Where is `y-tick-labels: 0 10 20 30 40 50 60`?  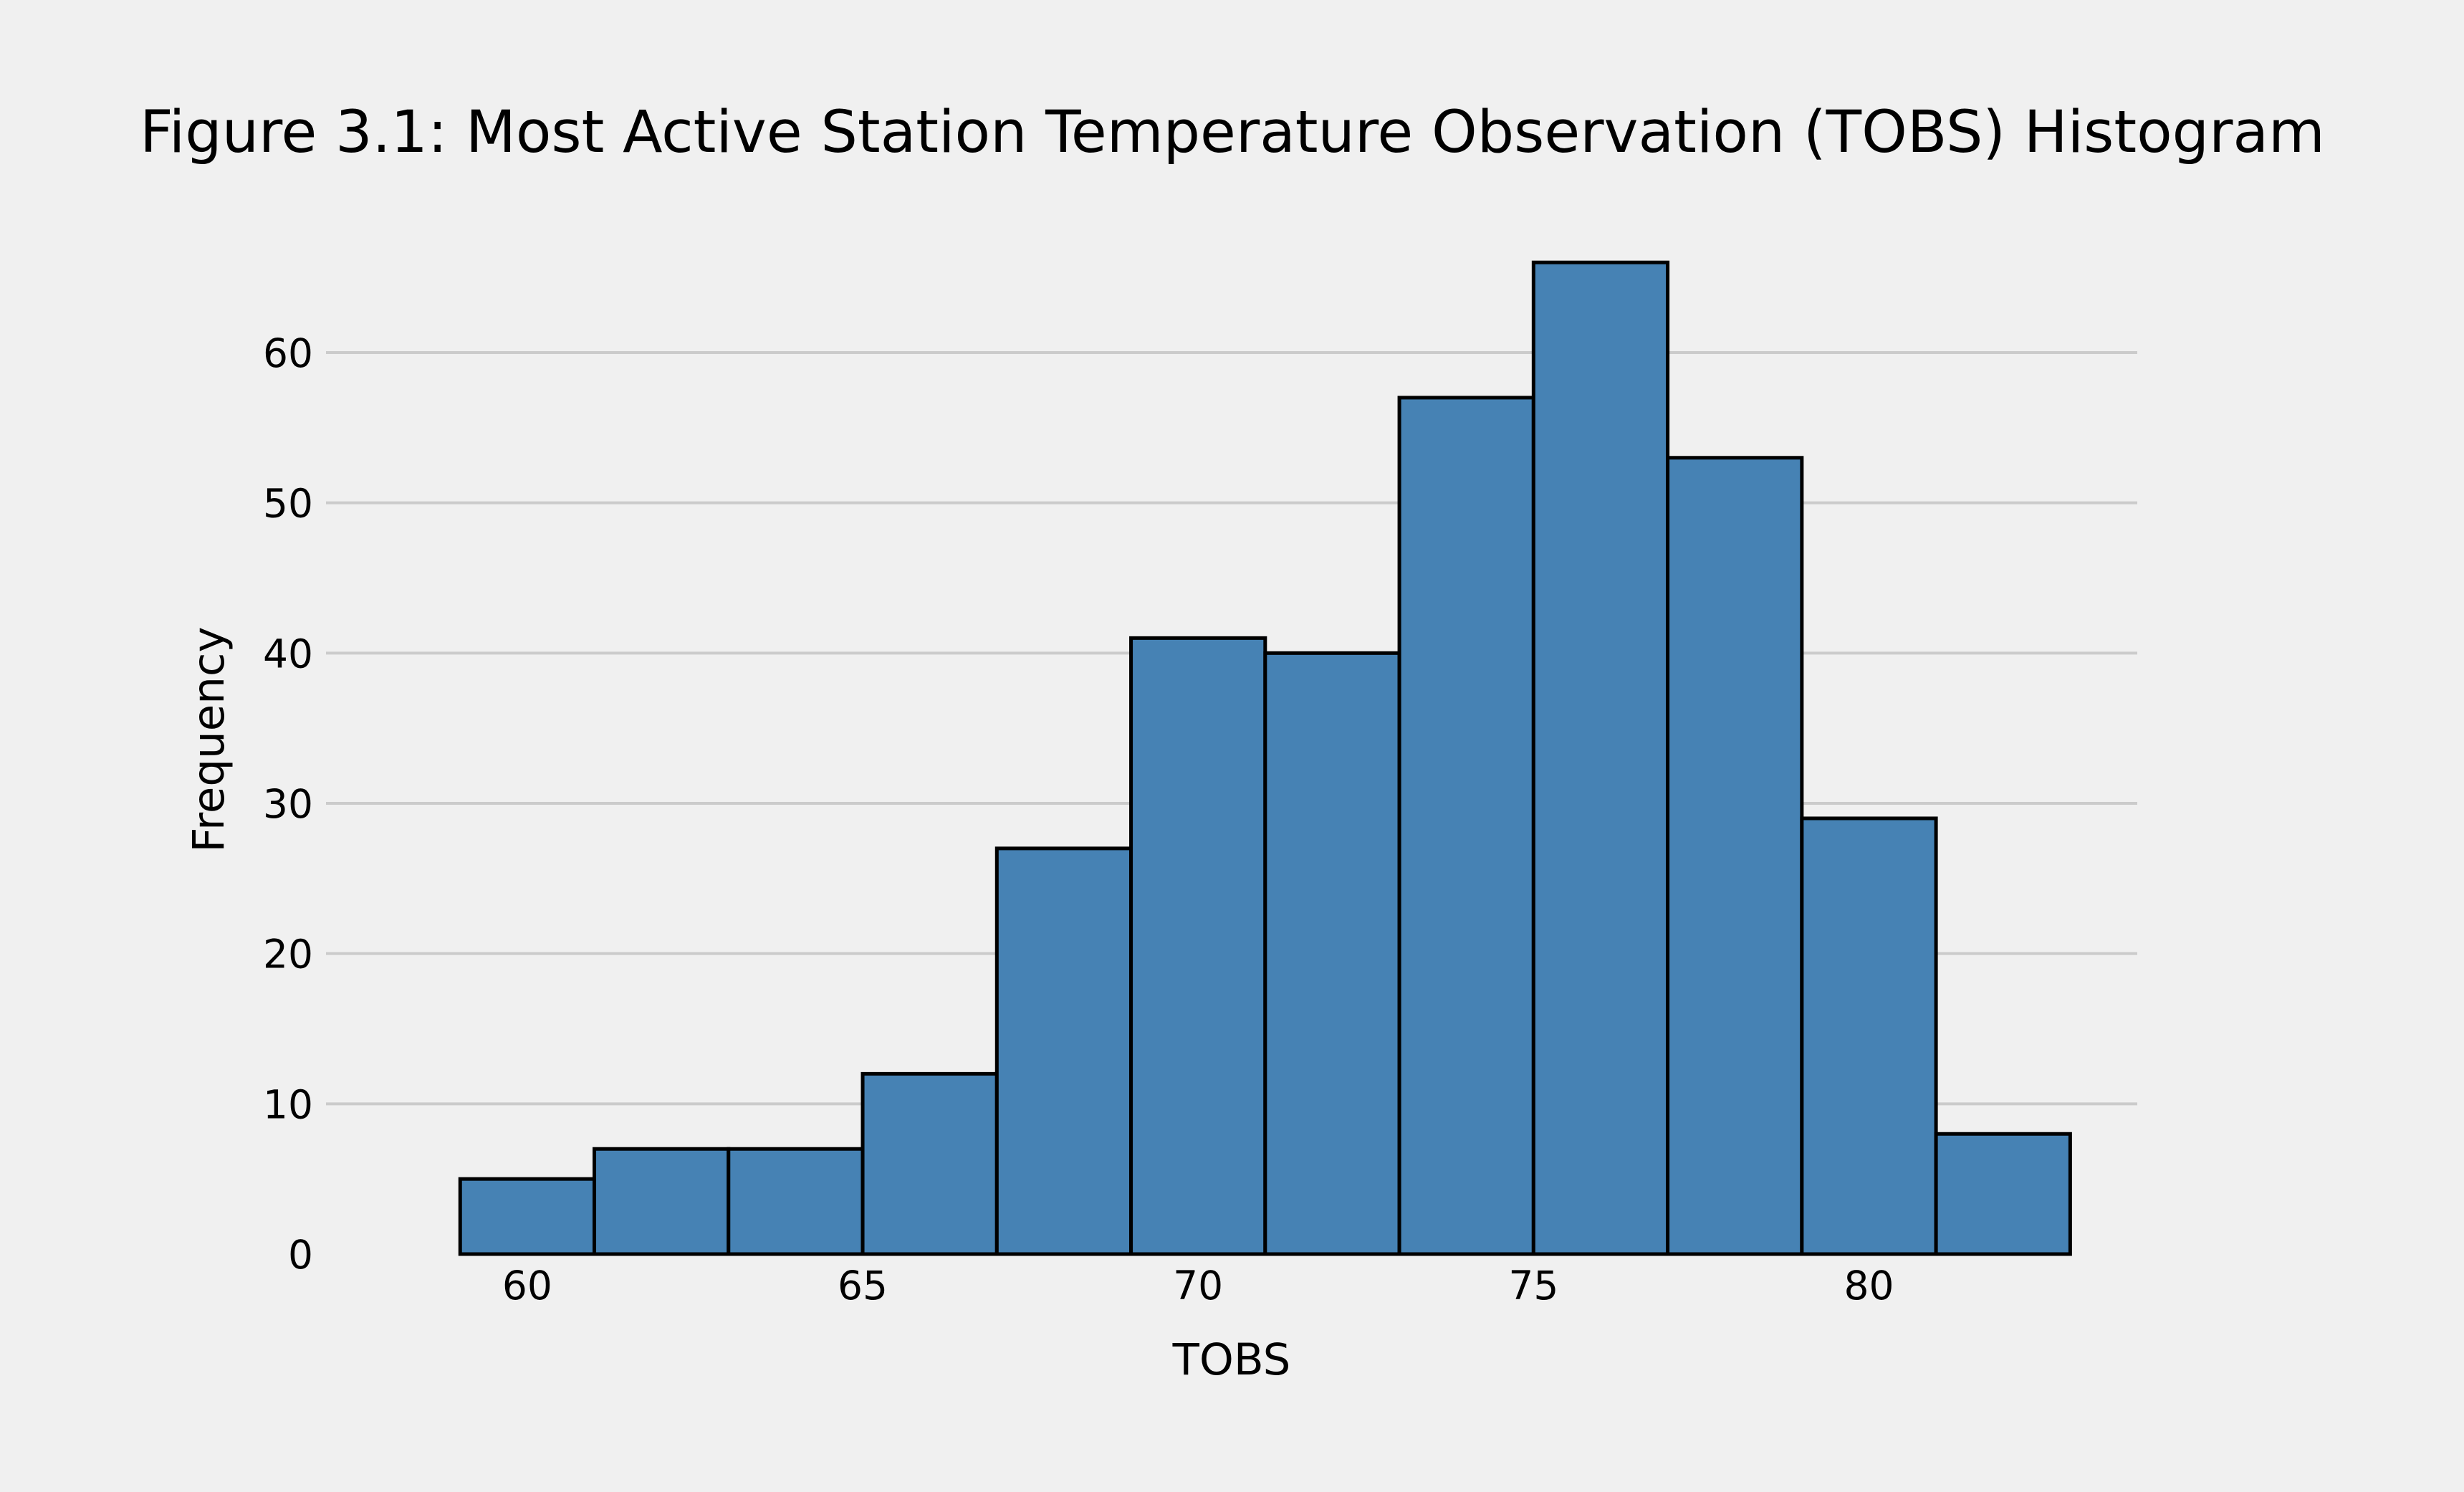
y-tick-labels: 0 10 20 30 40 50 60 is located at coordinates (288, 804).